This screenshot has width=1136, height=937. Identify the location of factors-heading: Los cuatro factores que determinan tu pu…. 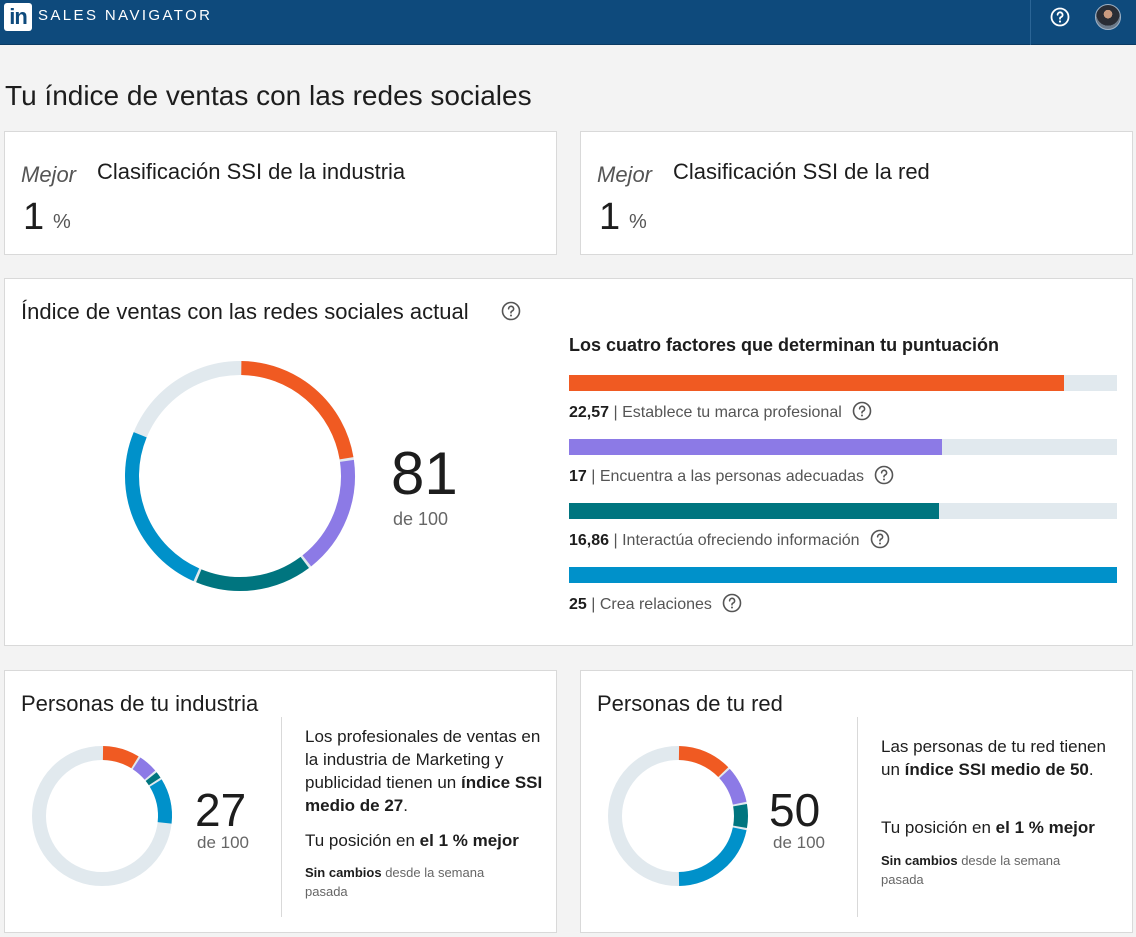
(784, 345).